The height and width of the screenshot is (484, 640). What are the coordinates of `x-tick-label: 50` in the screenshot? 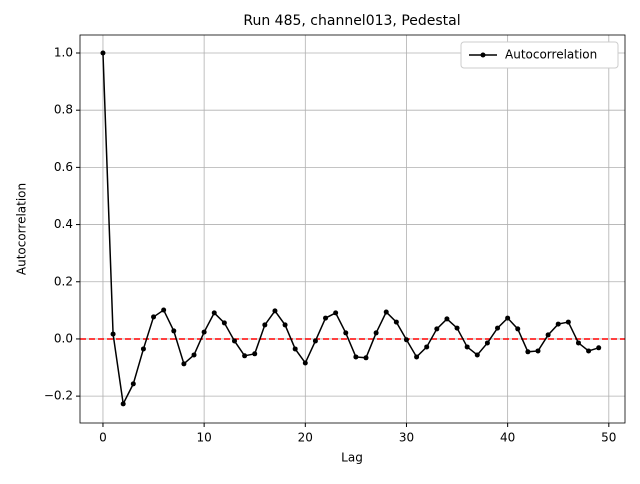 It's located at (608, 438).